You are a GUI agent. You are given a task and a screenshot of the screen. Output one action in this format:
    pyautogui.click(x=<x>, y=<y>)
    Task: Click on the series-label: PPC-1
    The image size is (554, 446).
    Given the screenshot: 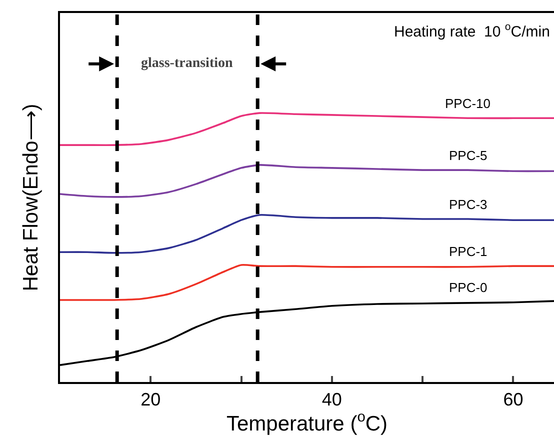 What is the action you would take?
    pyautogui.click(x=468, y=251)
    